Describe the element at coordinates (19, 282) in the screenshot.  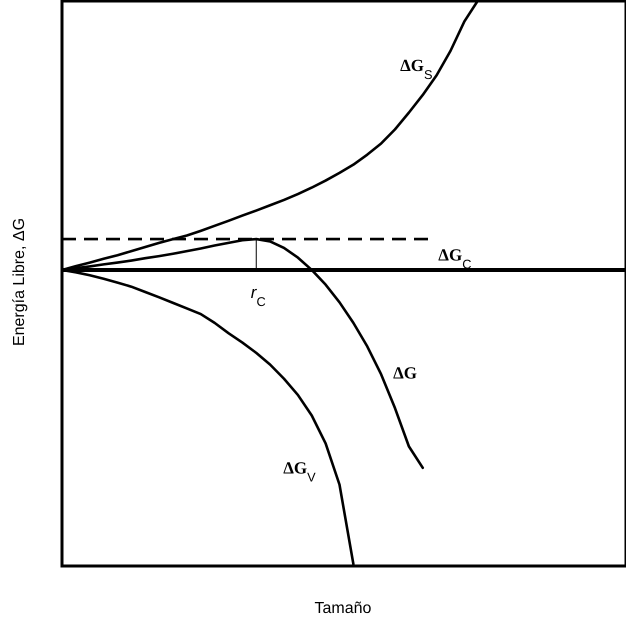
I see `y-axis-title: Energía Libre, ΔG` at that location.